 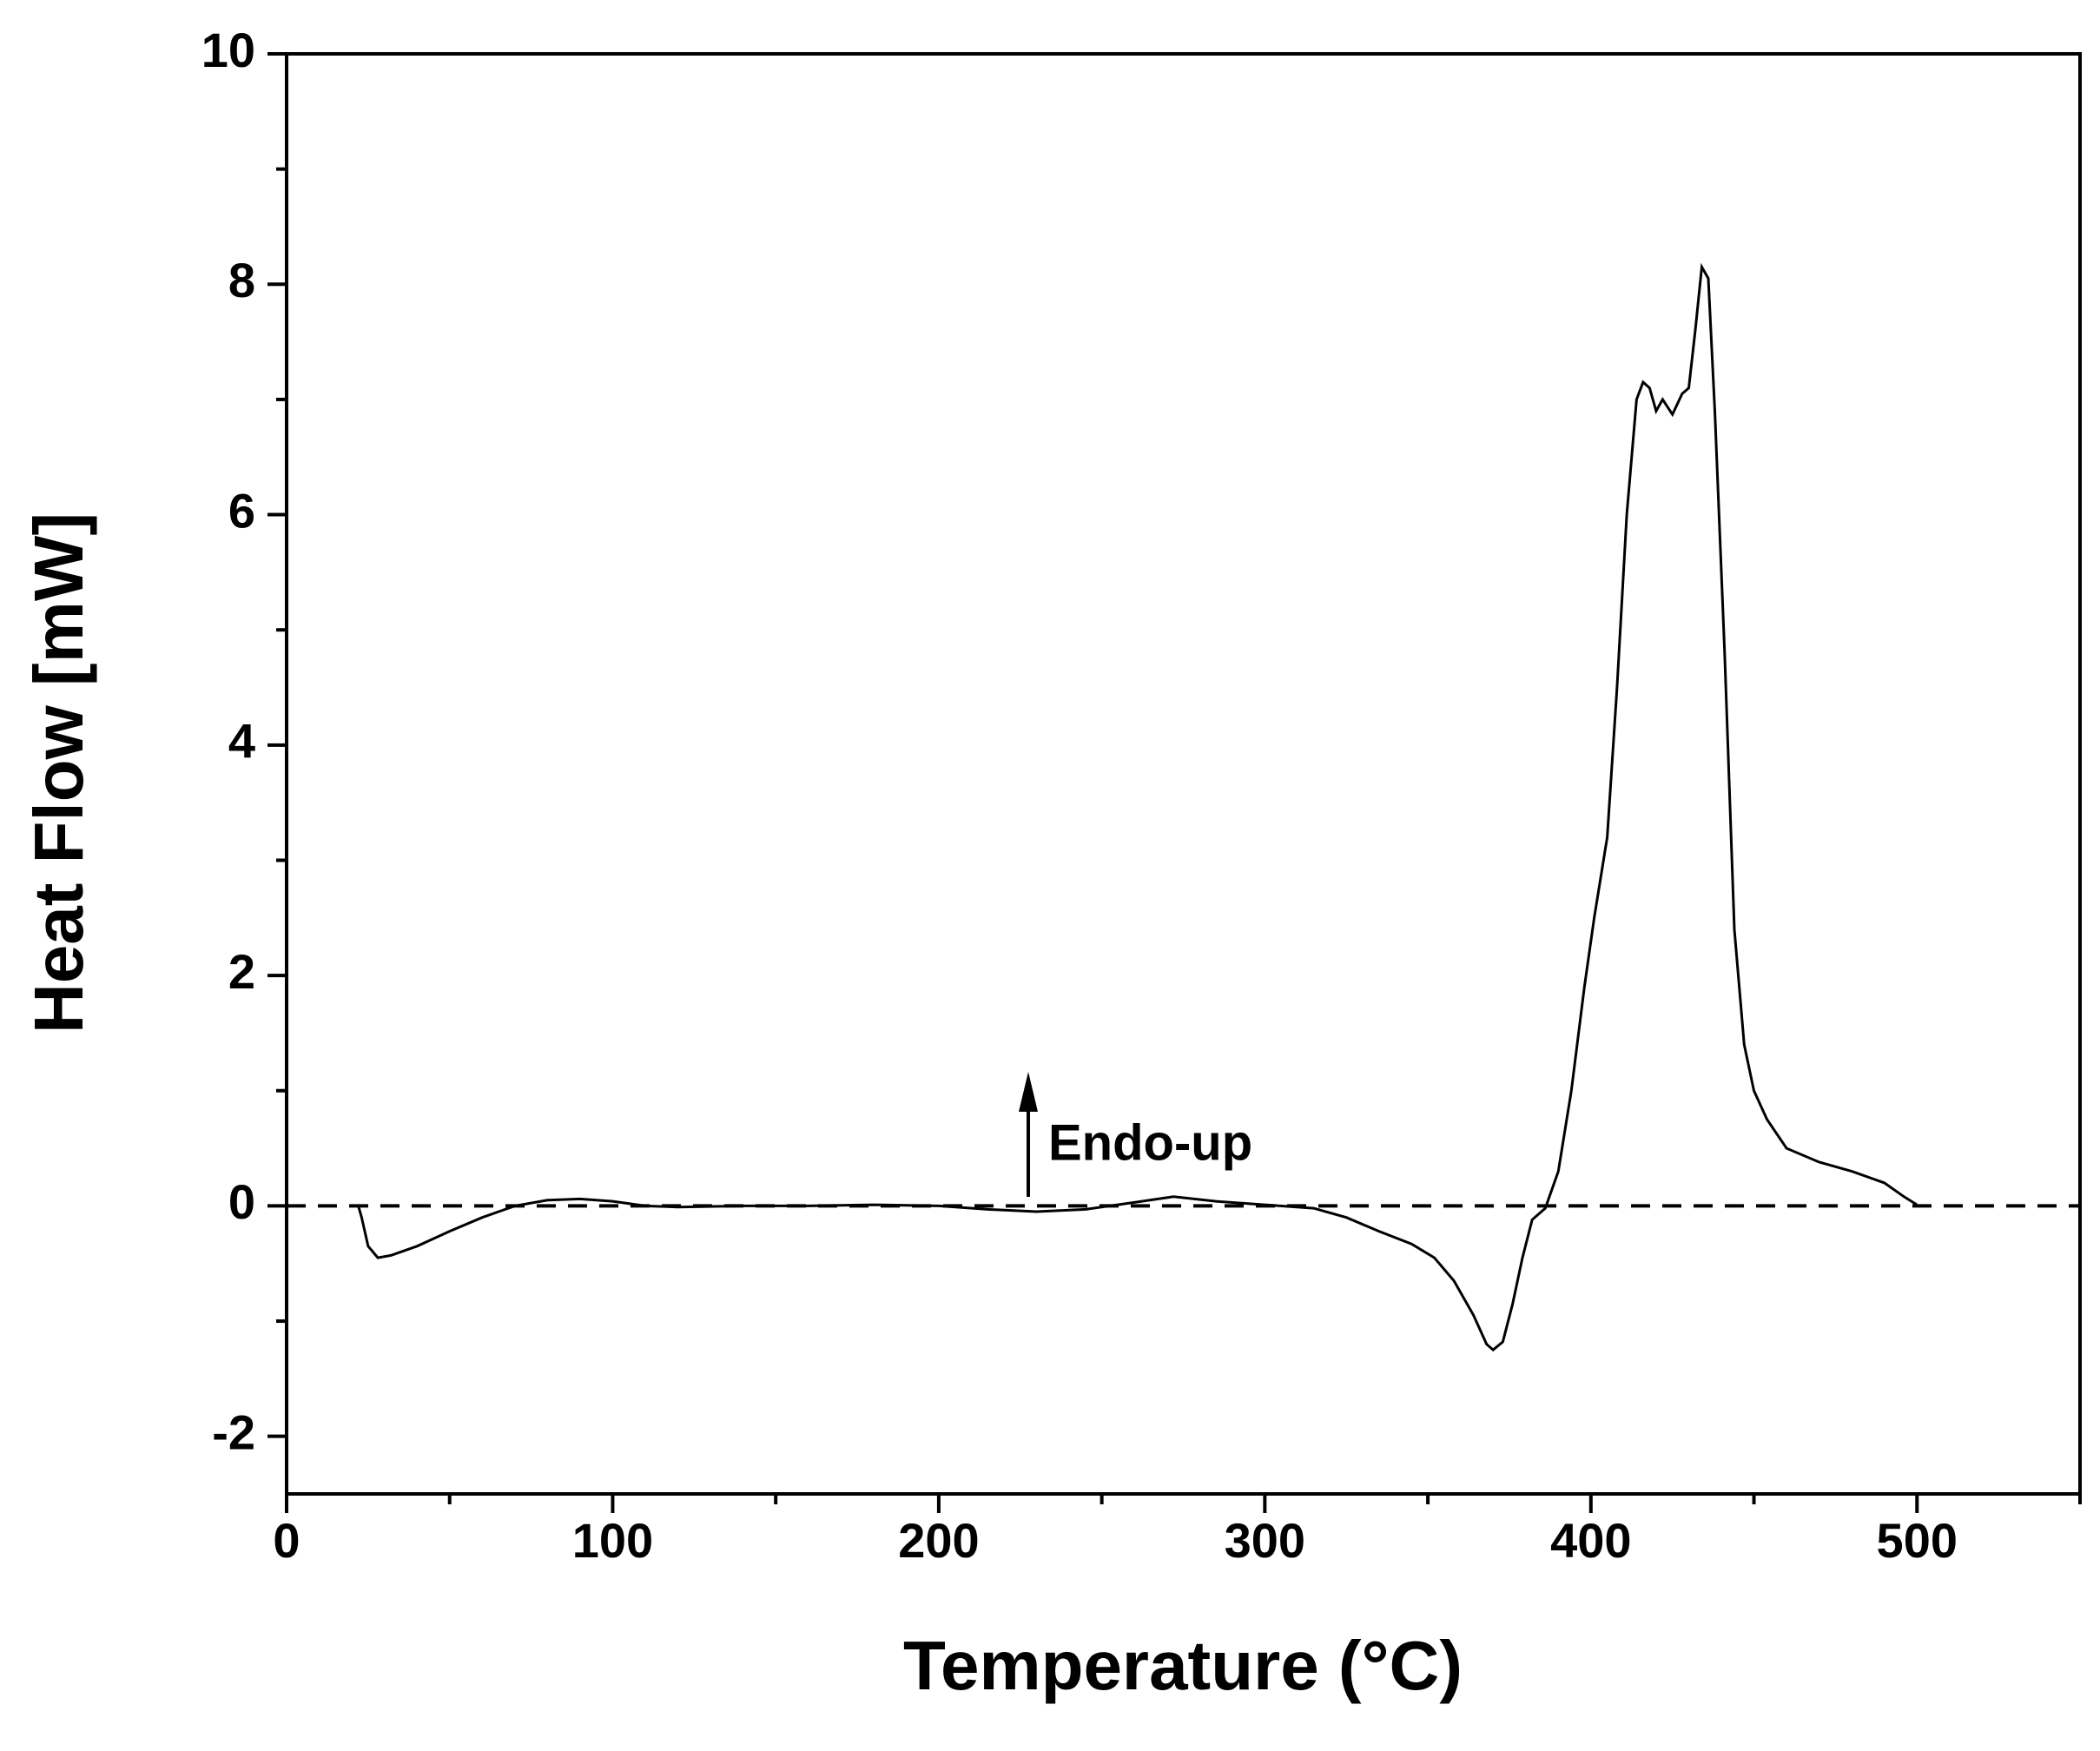 What do you see at coordinates (612, 1541) in the screenshot?
I see `x-tick-label: 100` at bounding box center [612, 1541].